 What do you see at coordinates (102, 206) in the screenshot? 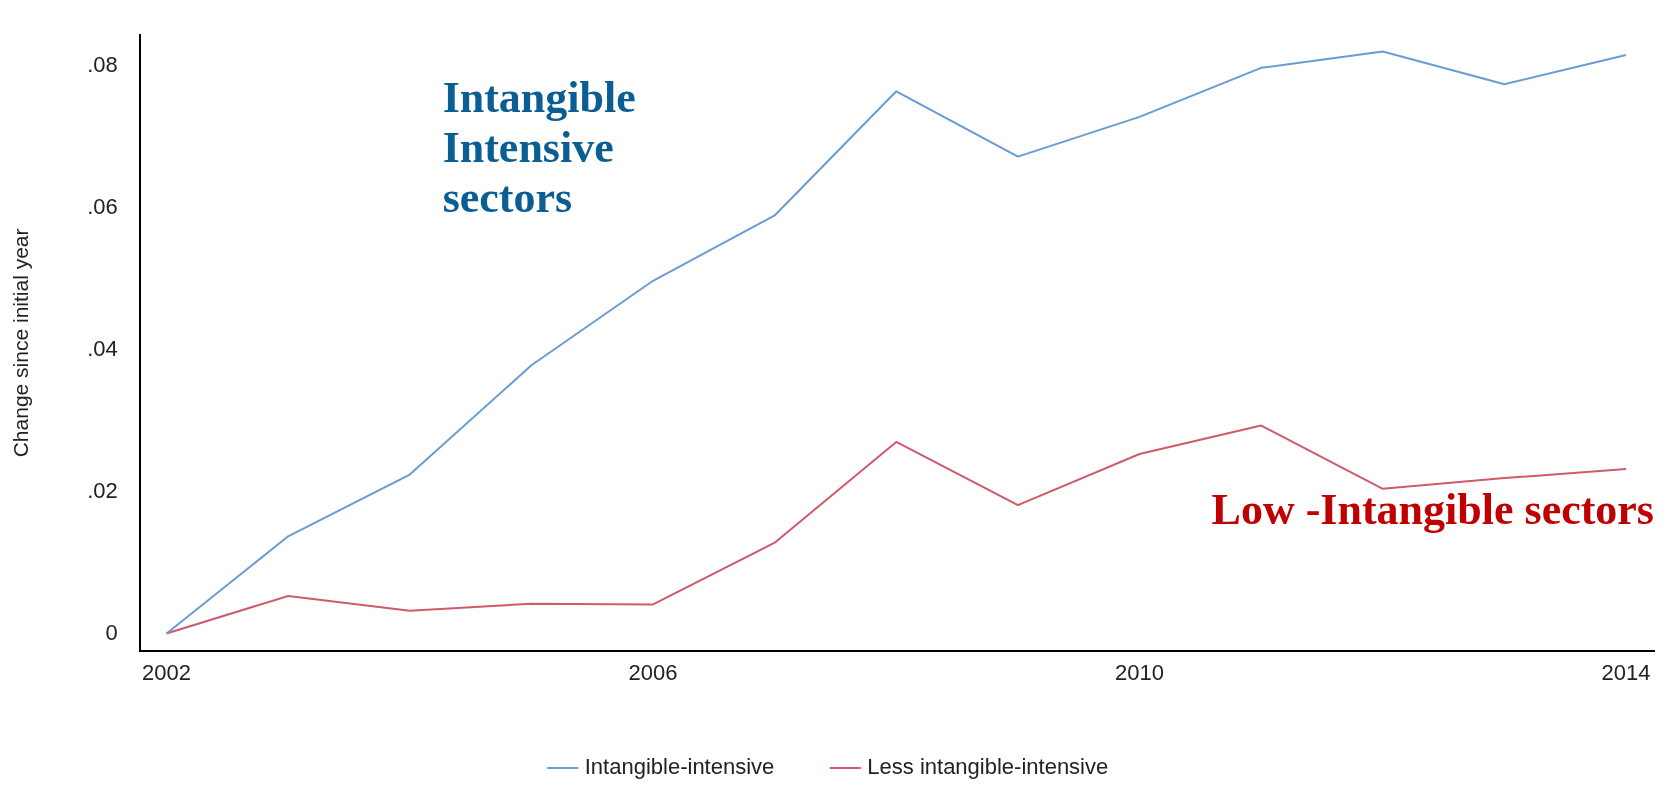
I see `y-tick-label: .06` at bounding box center [102, 206].